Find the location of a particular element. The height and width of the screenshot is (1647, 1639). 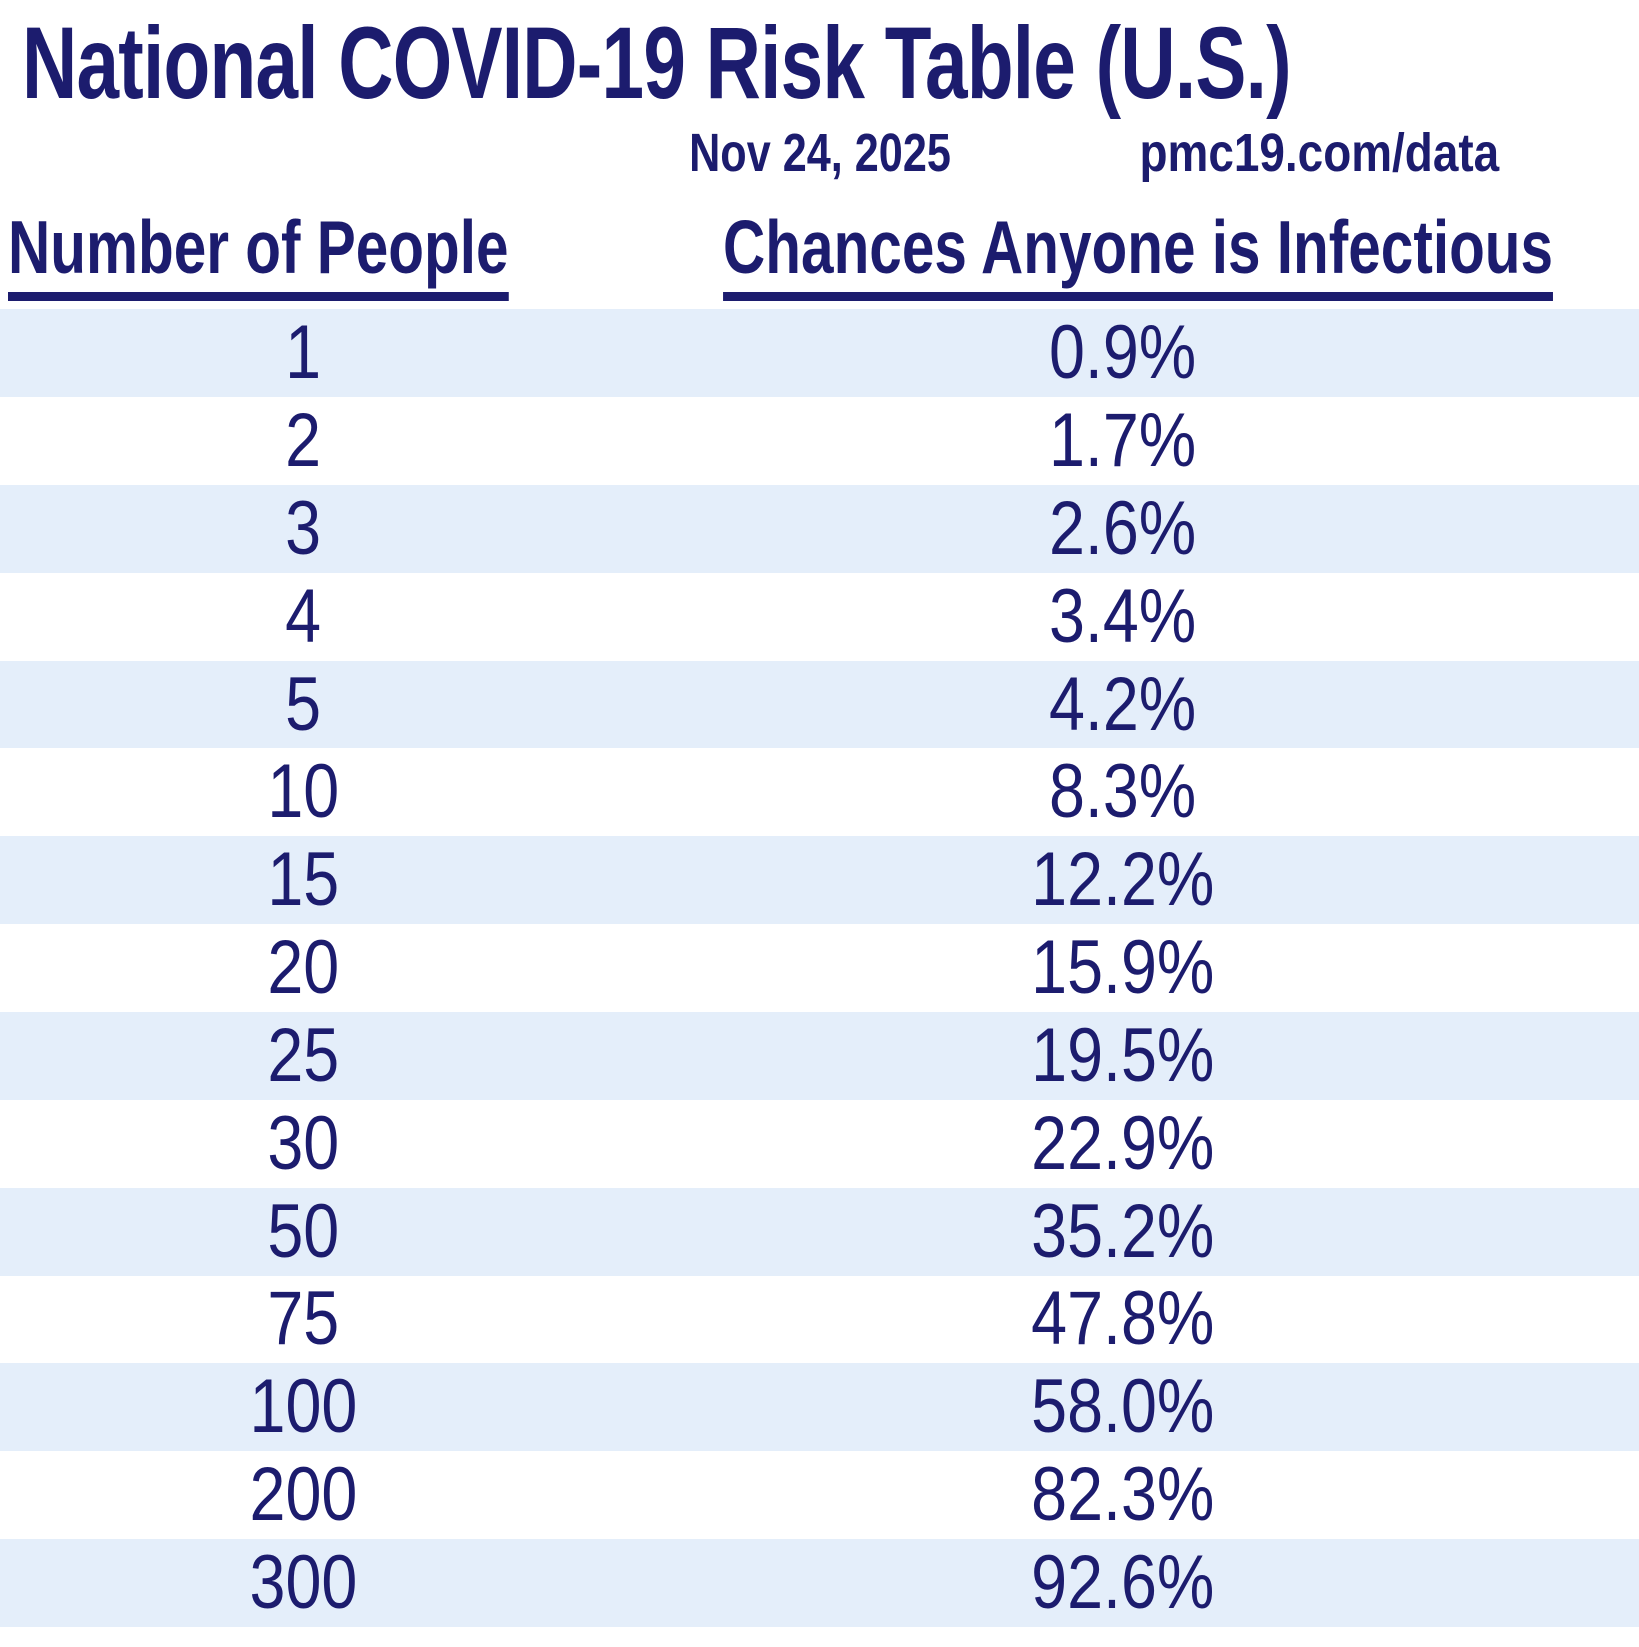

people-value: 200 is located at coordinates (303, 1495).